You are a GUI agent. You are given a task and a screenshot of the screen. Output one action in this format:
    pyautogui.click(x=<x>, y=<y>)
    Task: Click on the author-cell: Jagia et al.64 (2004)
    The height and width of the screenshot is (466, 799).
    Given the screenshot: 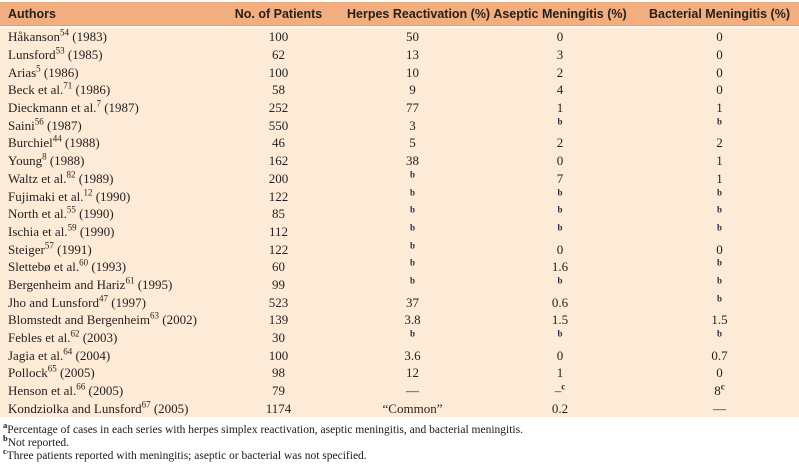 What is the action you would take?
    pyautogui.click(x=59, y=354)
    